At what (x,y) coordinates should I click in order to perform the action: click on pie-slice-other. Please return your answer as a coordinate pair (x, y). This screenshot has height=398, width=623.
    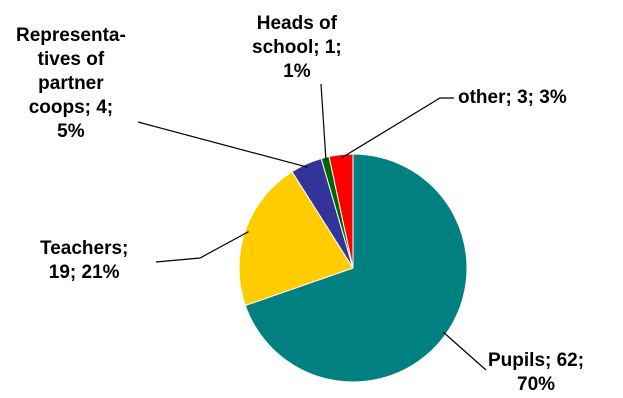
    Looking at the image, I should click on (341, 211).